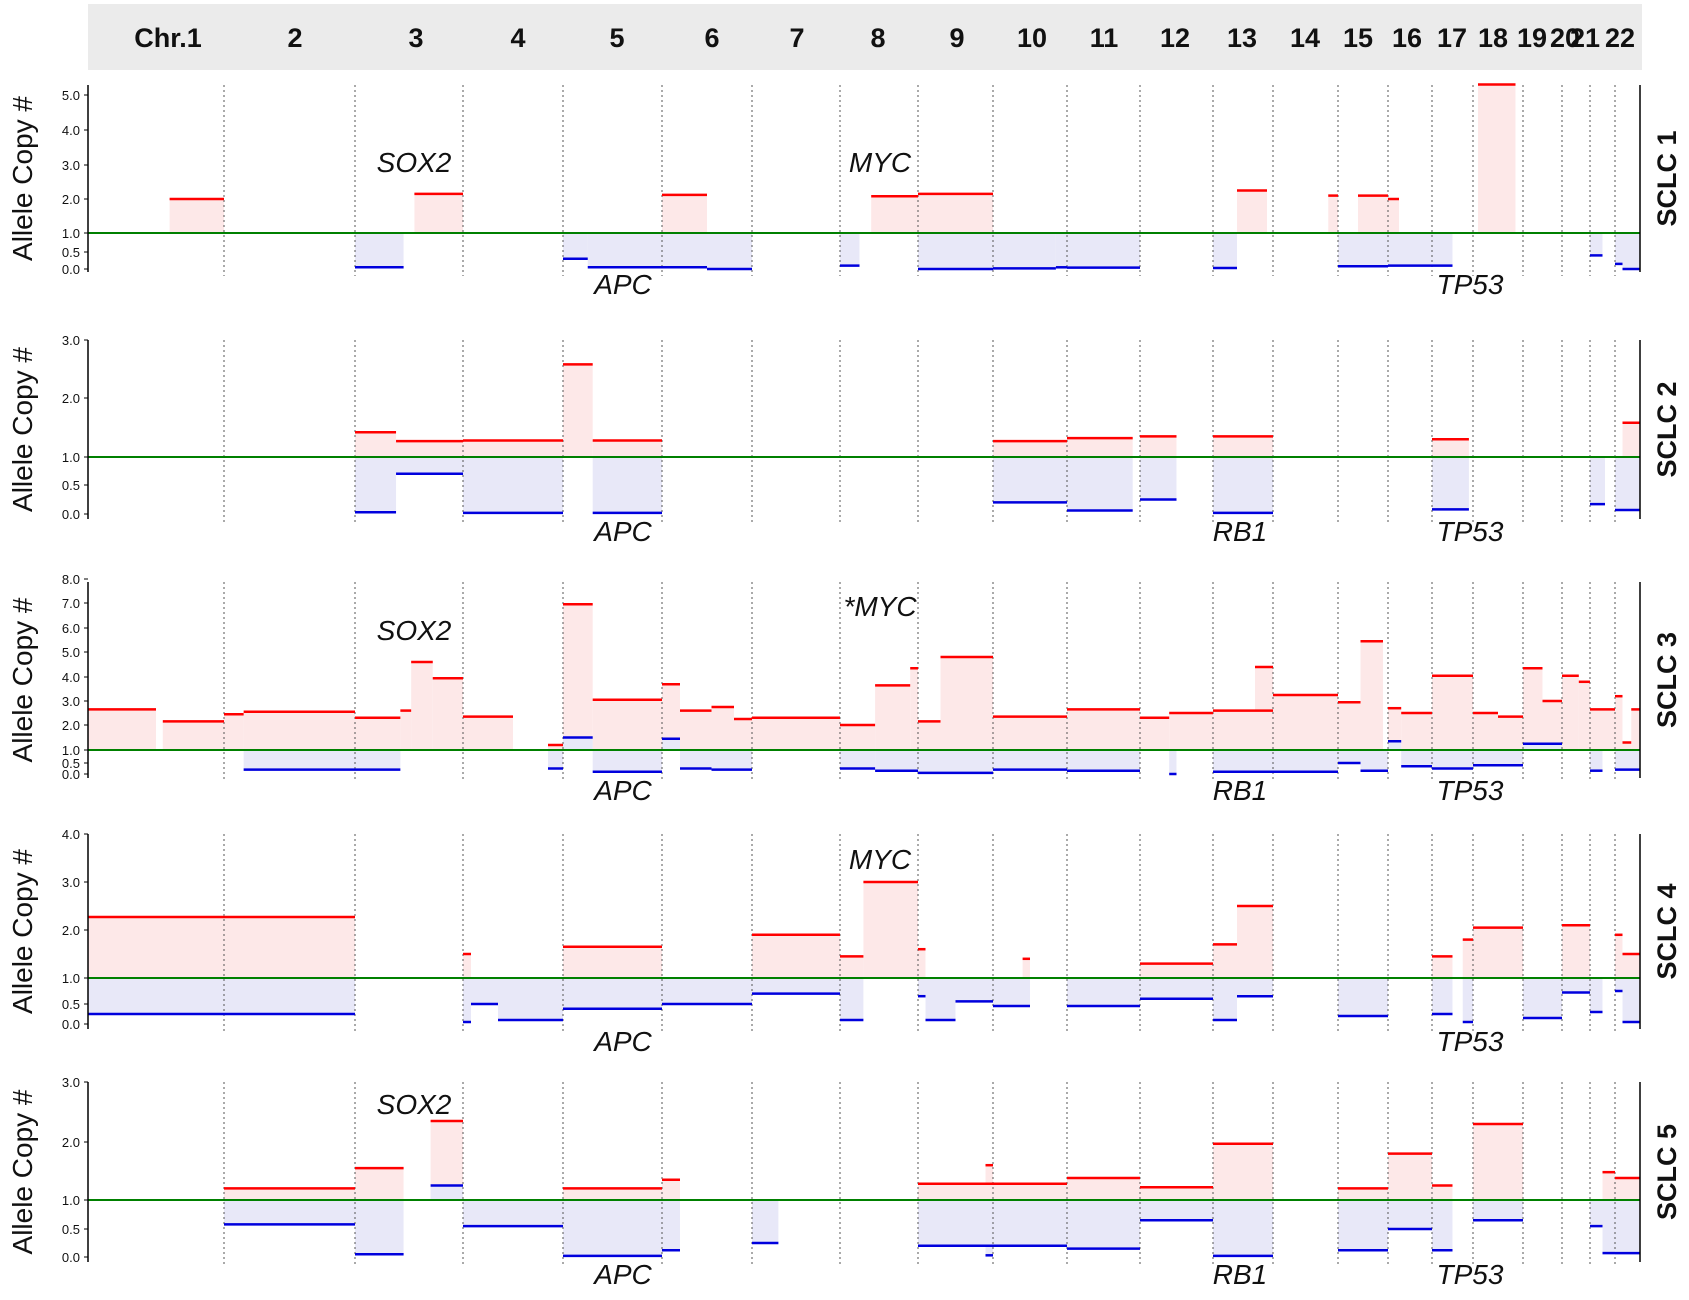 The width and height of the screenshot is (1689, 1300). Describe the element at coordinates (1565, 38) in the screenshot. I see `chromosome-label: 20` at that location.